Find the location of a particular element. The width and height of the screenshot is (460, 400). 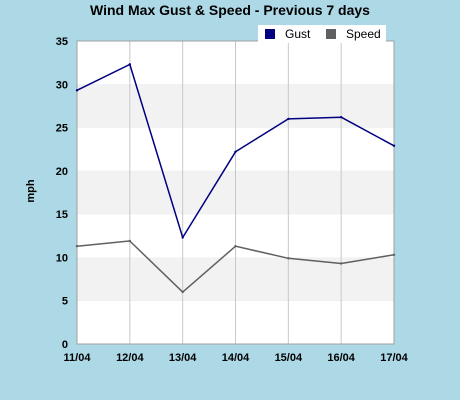

y-tick-label: 15 is located at coordinates (62, 215).